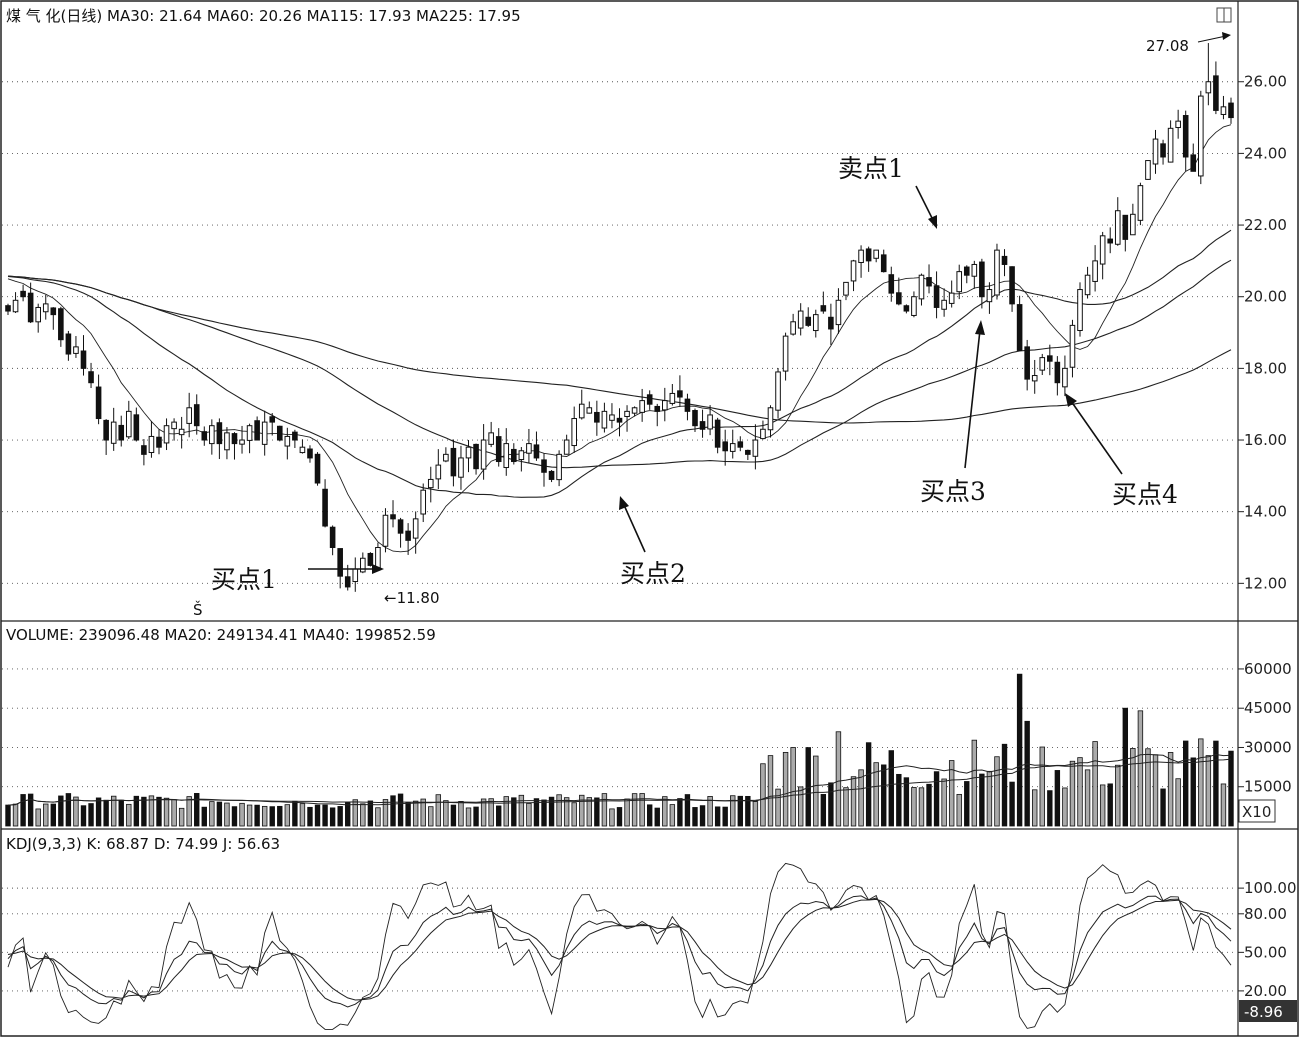  What do you see at coordinates (1265, 512) in the screenshot?
I see `y-tick-label: 14.00` at bounding box center [1265, 512].